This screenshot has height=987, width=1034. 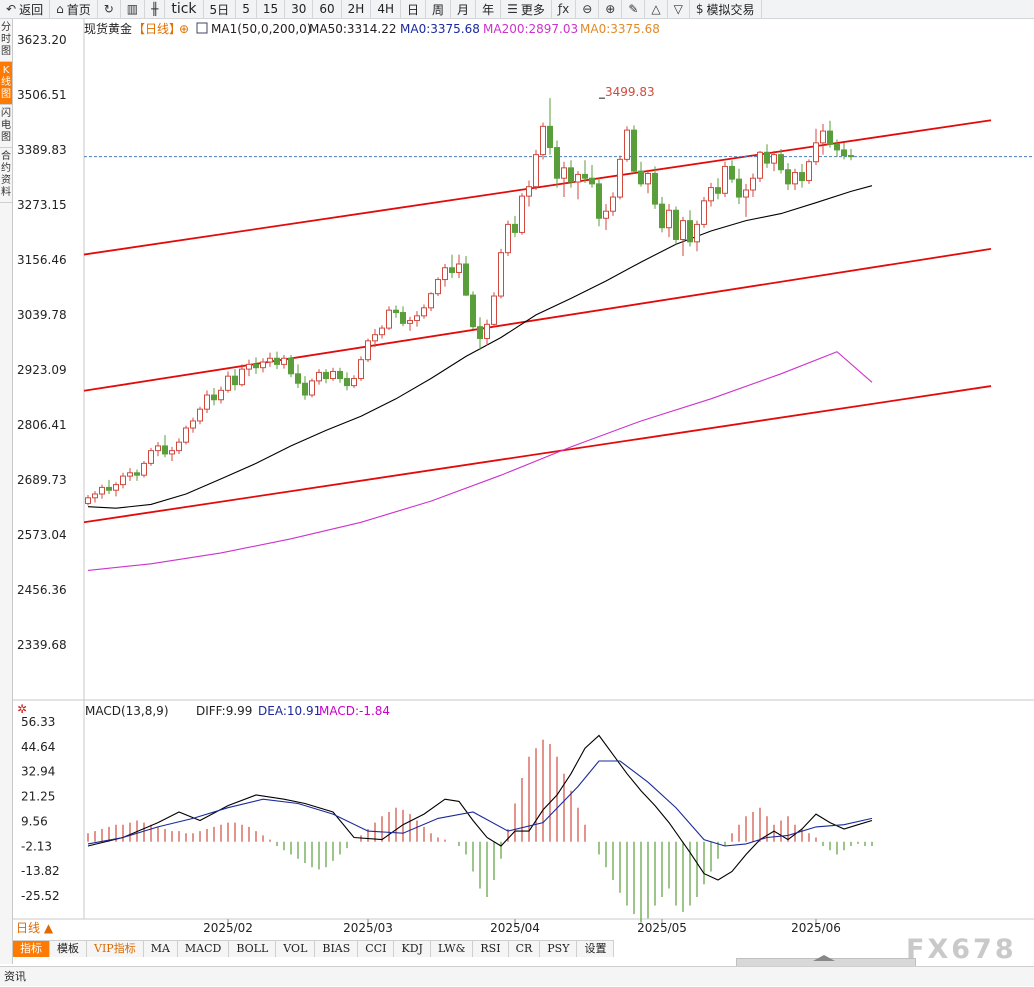 I want to click on indicator-tab-BIAS: BIAS, so click(x=337, y=949).